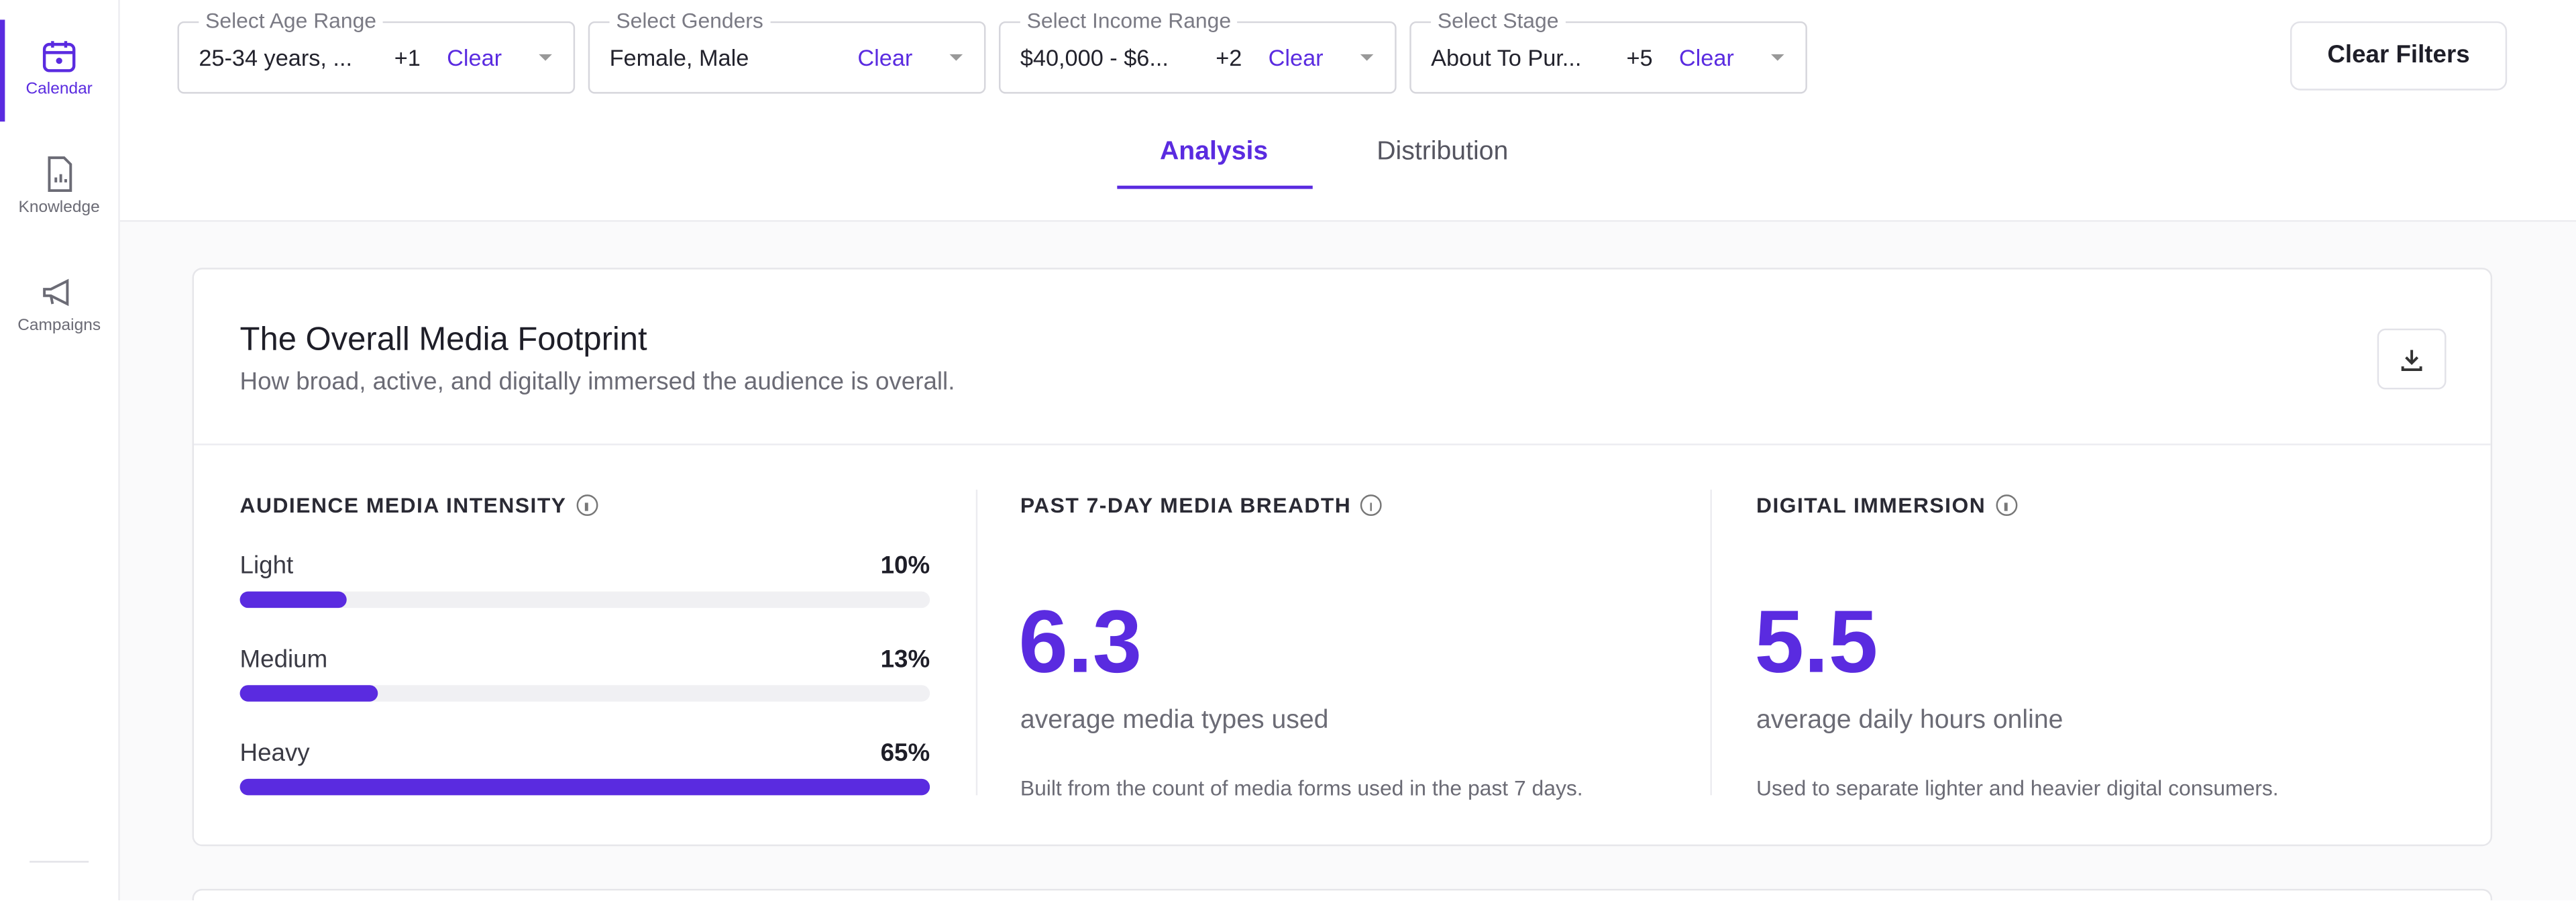  I want to click on metric-caption: average media types used, so click(1174, 720).